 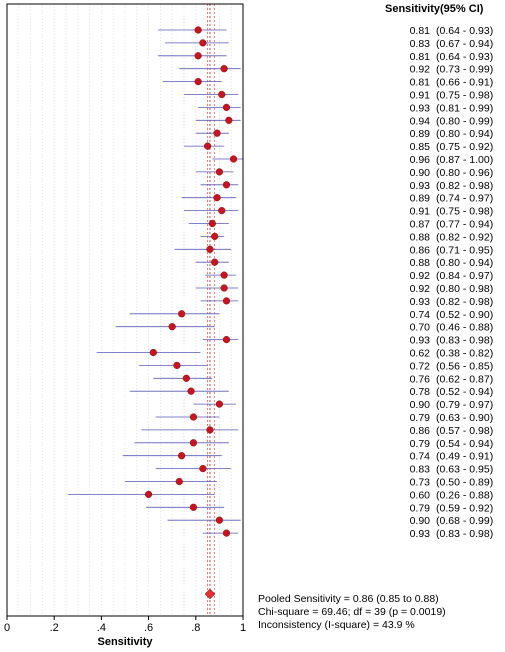 What do you see at coordinates (464, 470) in the screenshot?
I see `study-ci-label: (0.63 - 0.95)` at bounding box center [464, 470].